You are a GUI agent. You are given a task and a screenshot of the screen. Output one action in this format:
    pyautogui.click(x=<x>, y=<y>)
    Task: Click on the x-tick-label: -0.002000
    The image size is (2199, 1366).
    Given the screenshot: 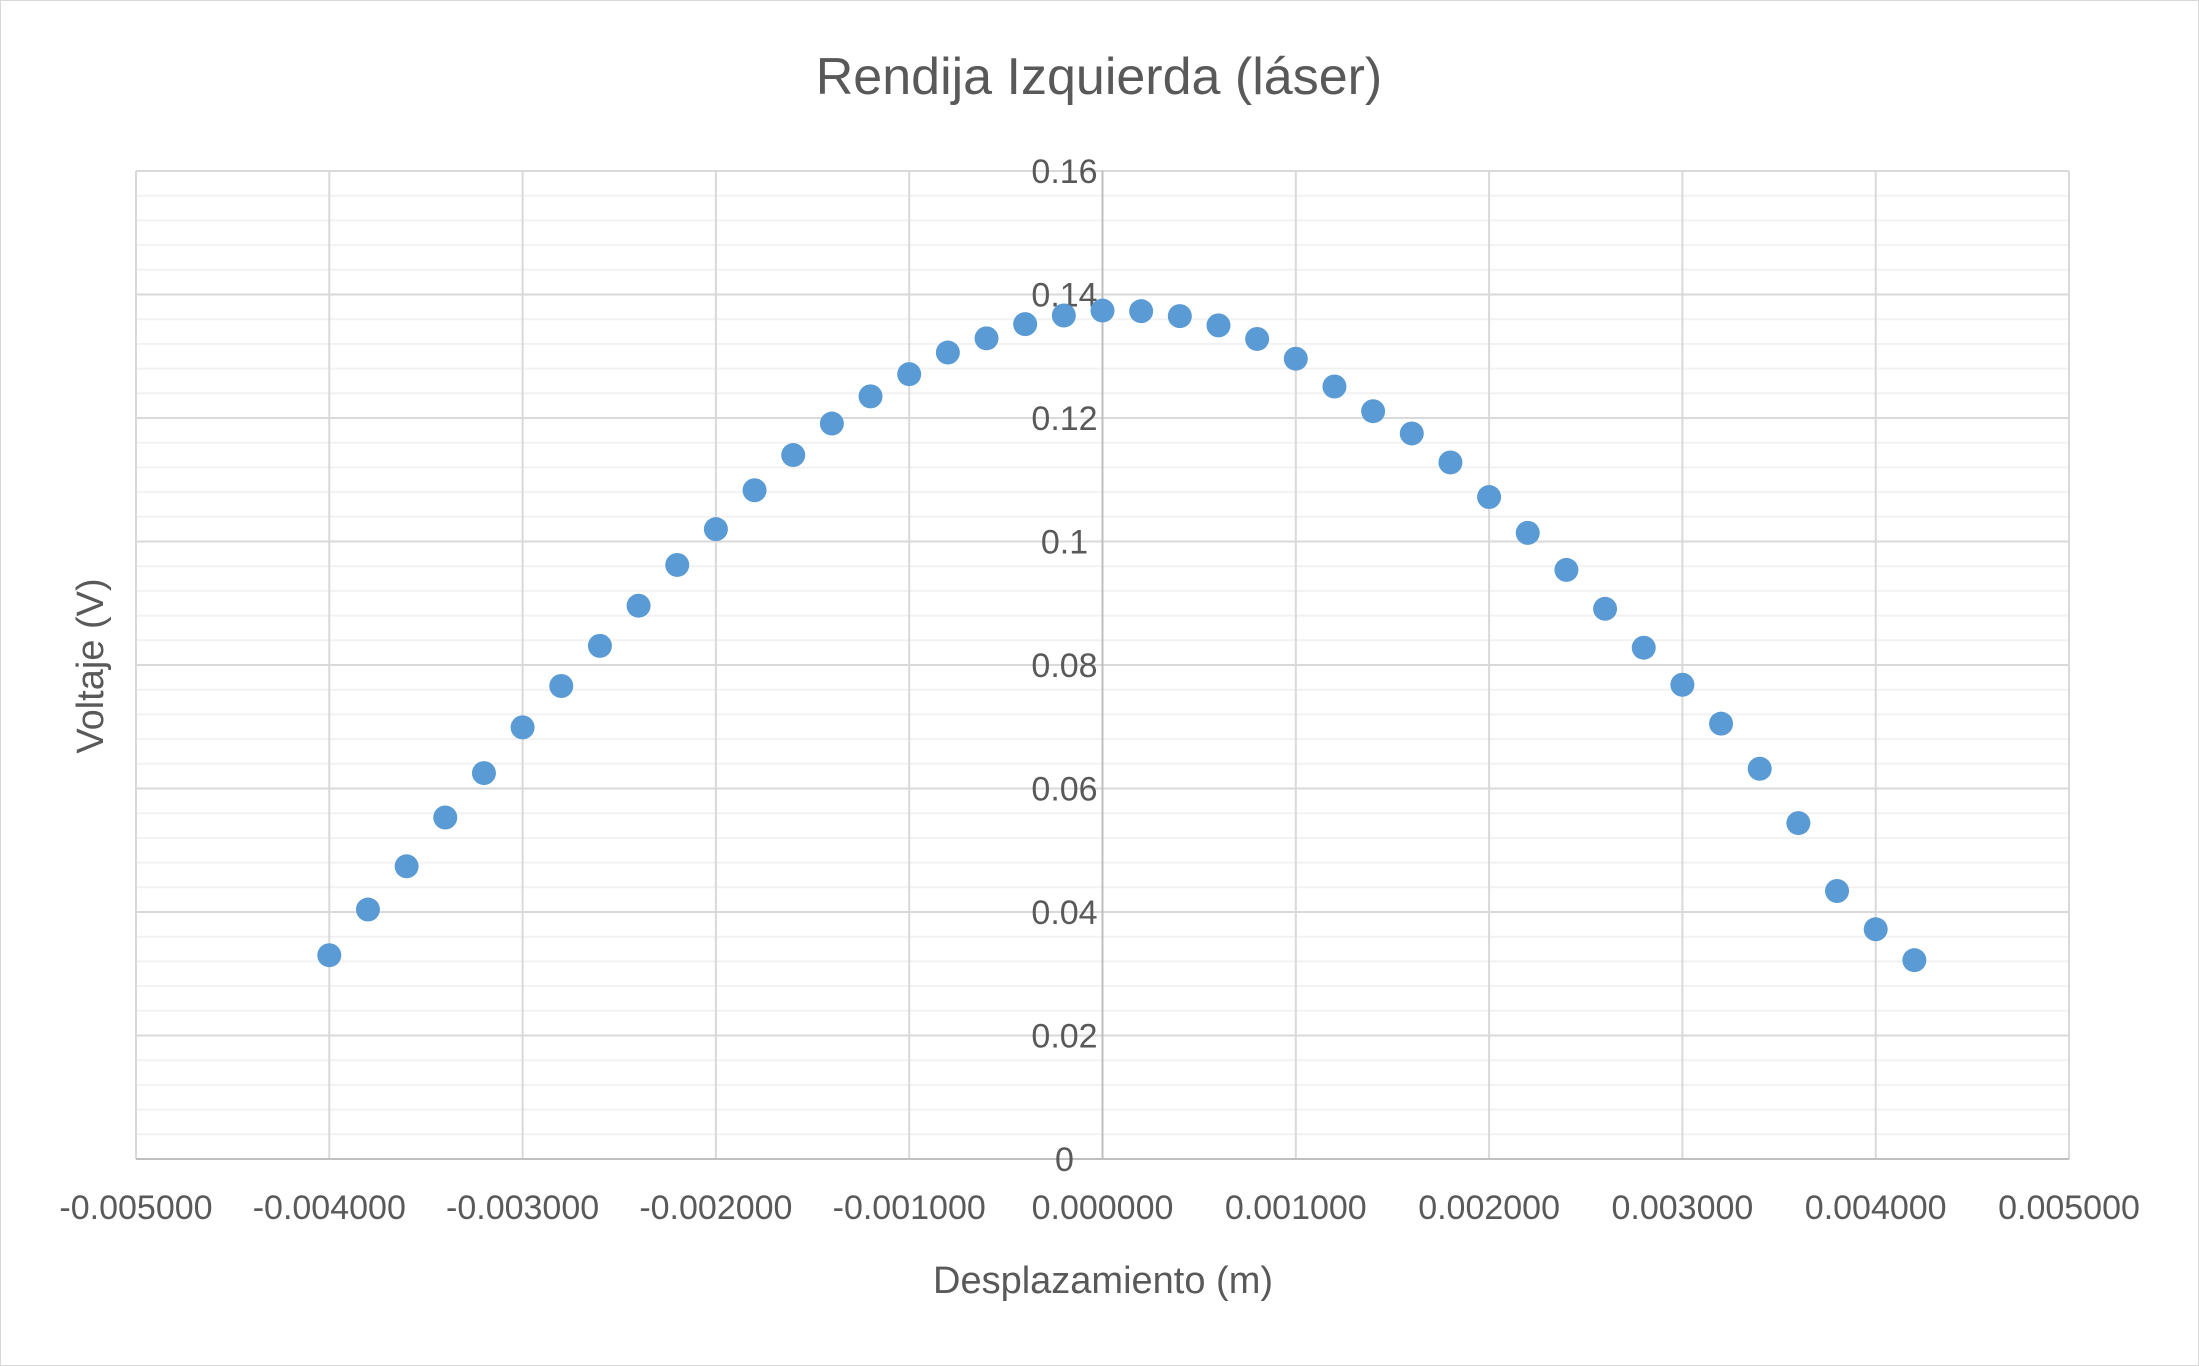 What is the action you would take?
    pyautogui.click(x=715, y=1208)
    